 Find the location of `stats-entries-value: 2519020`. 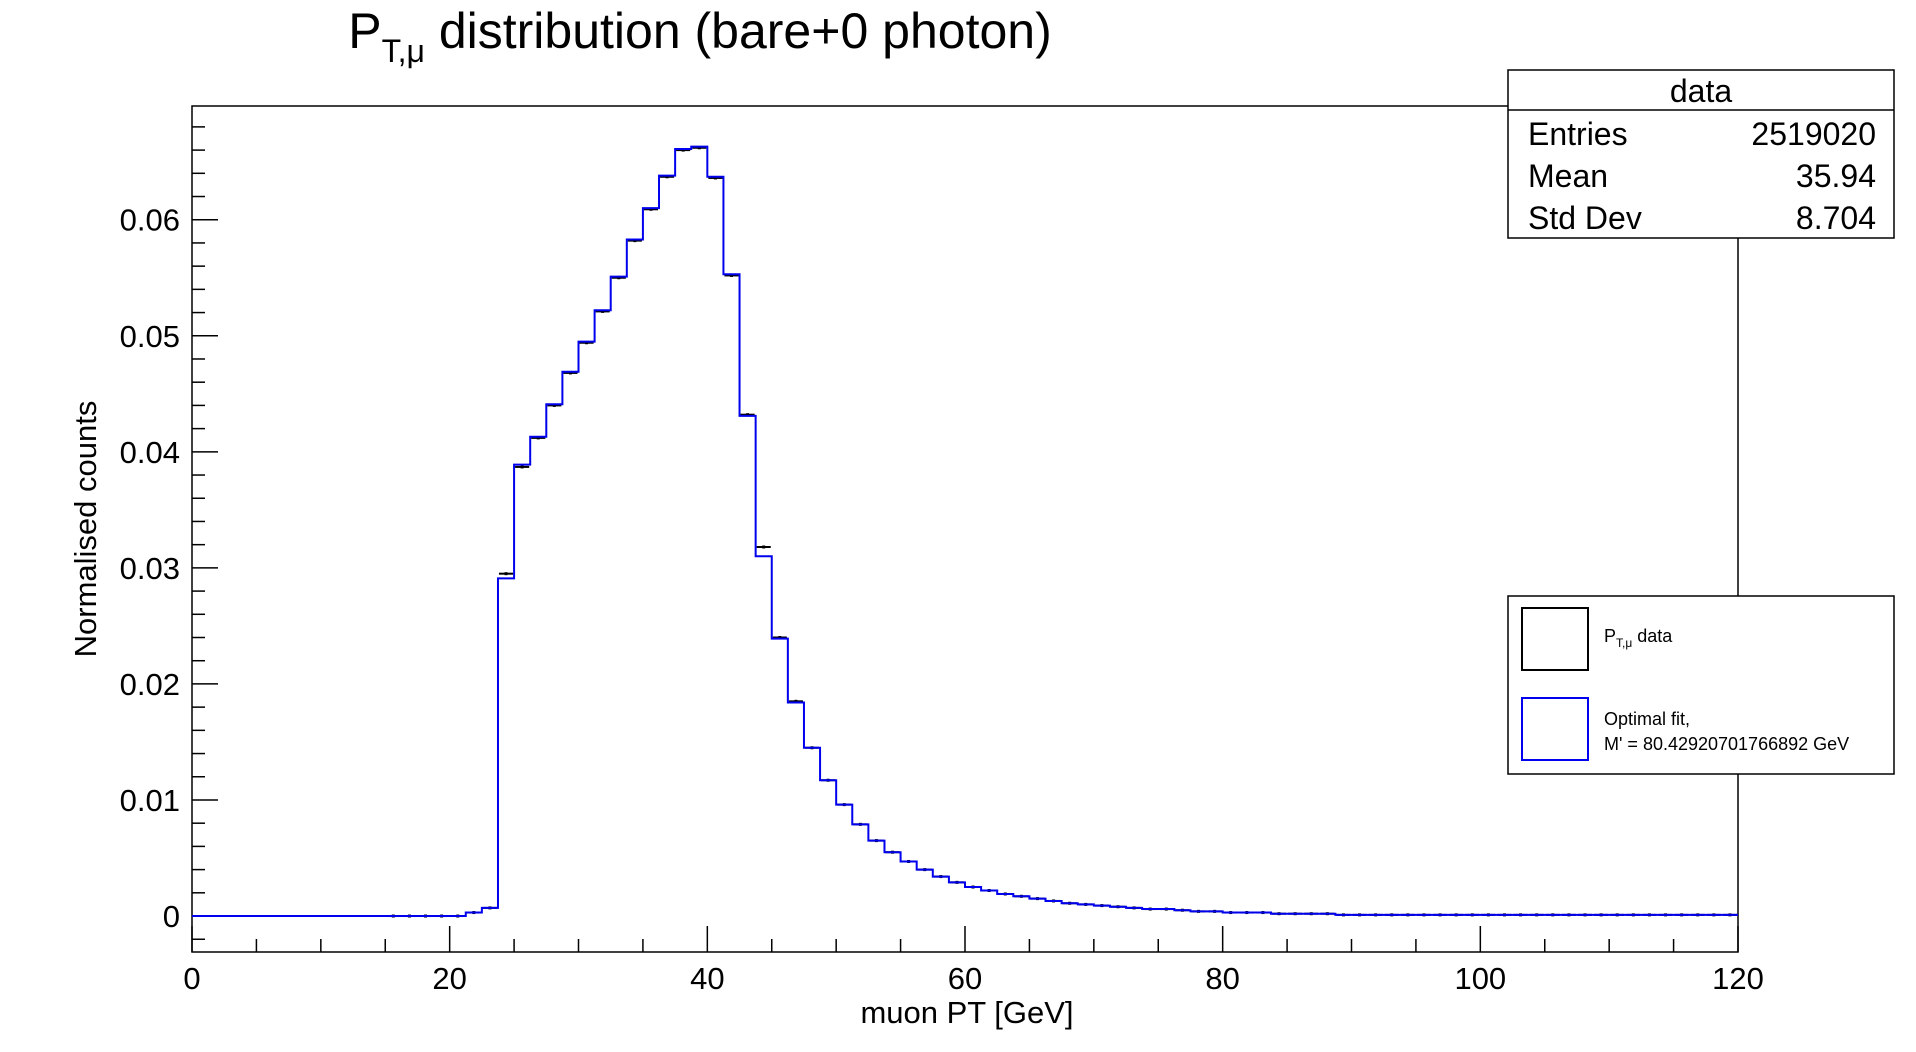

stats-entries-value: 2519020 is located at coordinates (1813, 134).